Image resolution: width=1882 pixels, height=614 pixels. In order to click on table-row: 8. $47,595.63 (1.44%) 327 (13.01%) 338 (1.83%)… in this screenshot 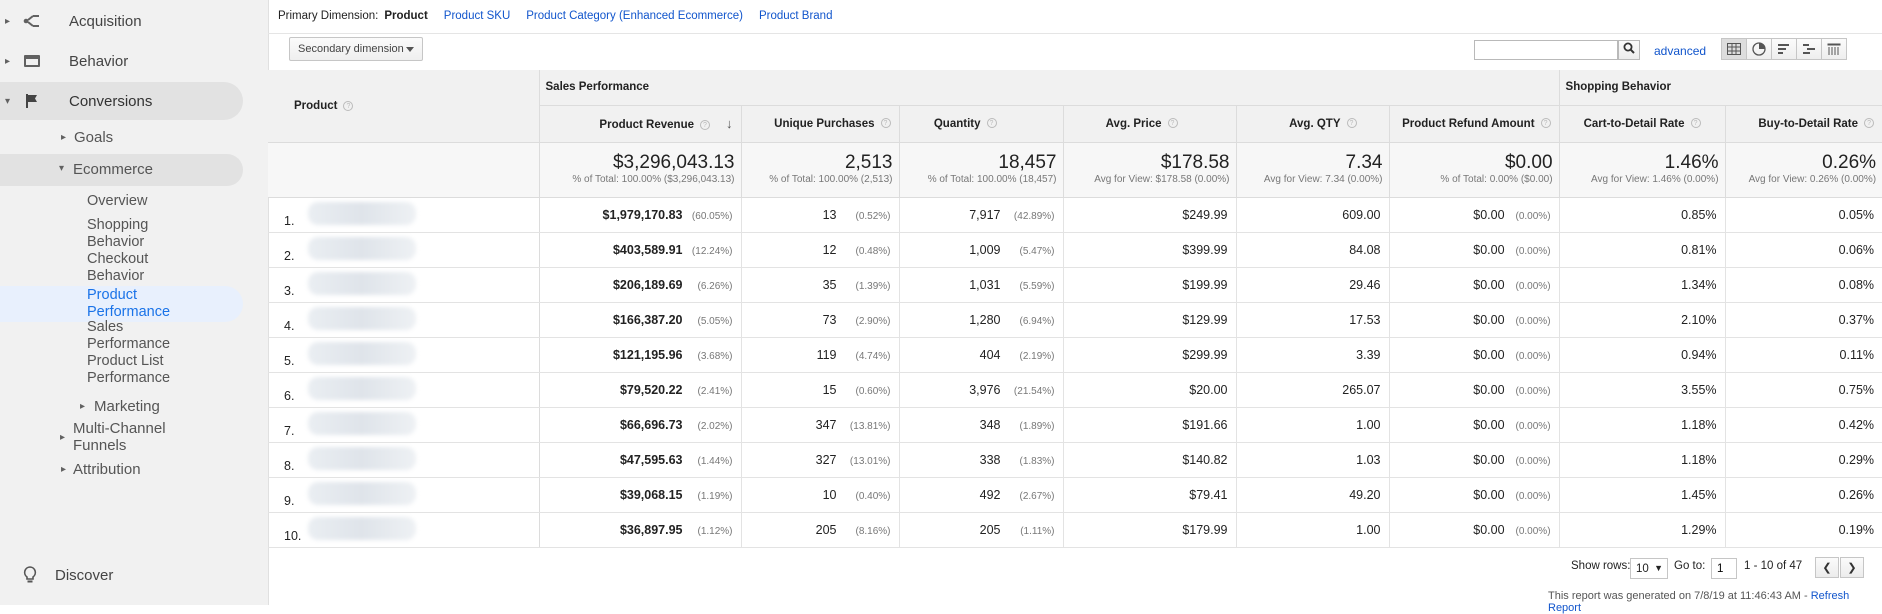, I will do `click(1075, 460)`.